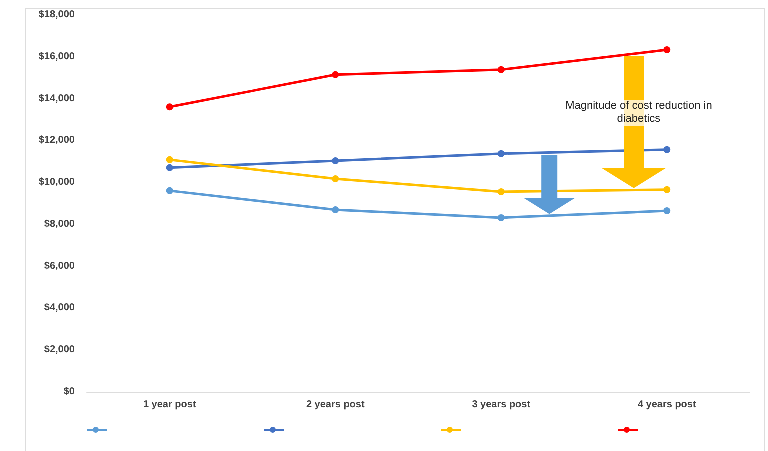 Image resolution: width=768 pixels, height=451 pixels. Describe the element at coordinates (60, 266) in the screenshot. I see `y-tick-label: $6,000` at that location.